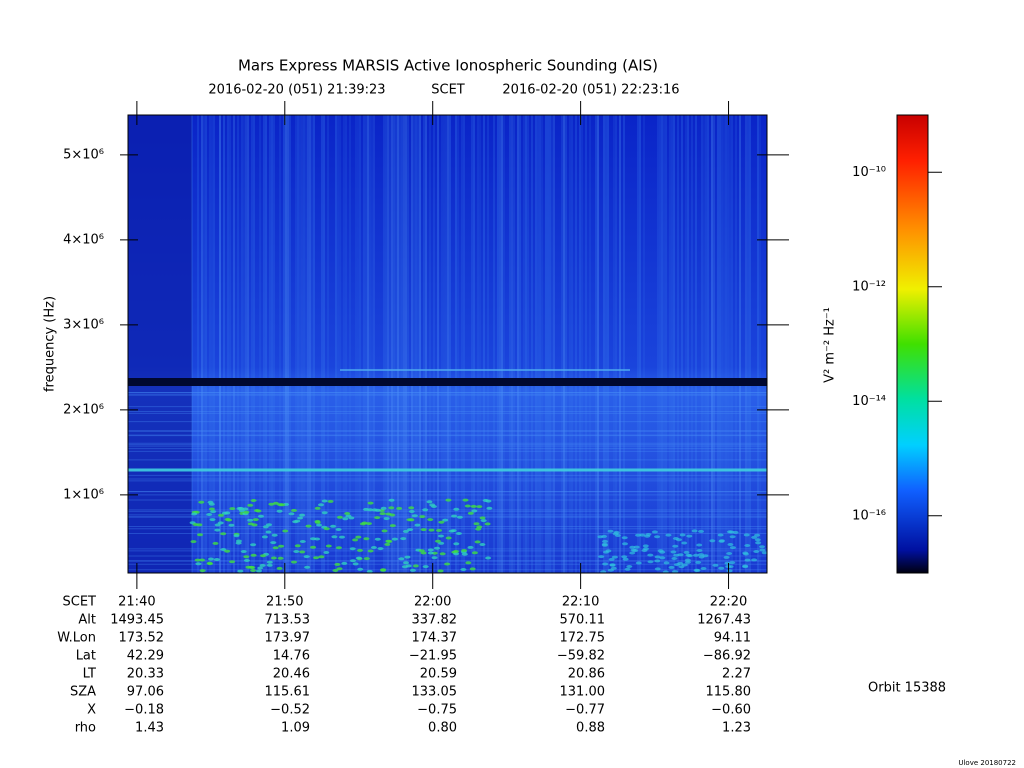 The width and height of the screenshot is (1024, 768). What do you see at coordinates (869, 401) in the screenshot?
I see `colorbar-tick-label: 10⁻¹⁴` at bounding box center [869, 401].